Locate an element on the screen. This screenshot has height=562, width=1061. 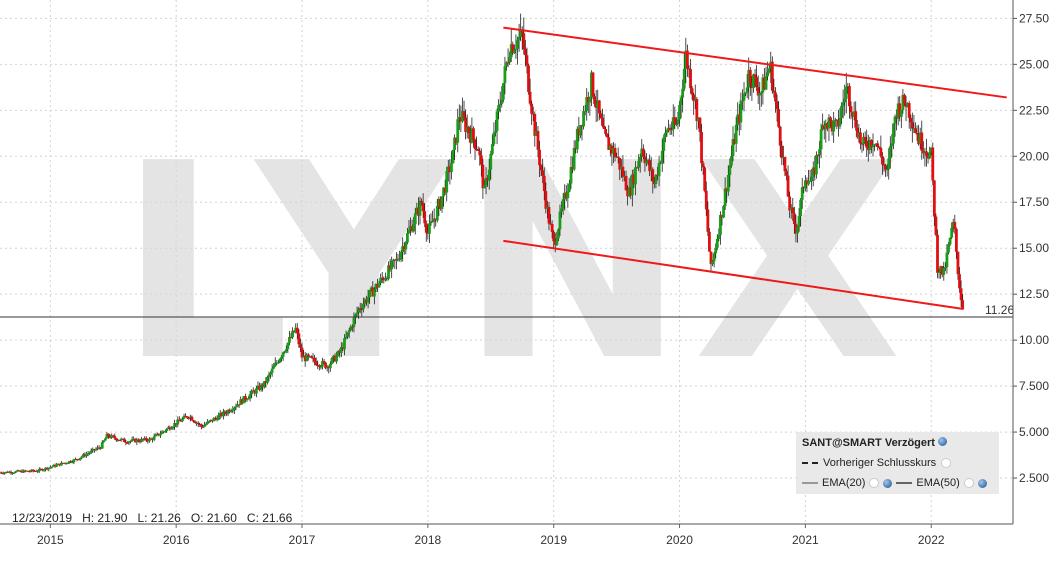
ema50-settings-icon is located at coordinates (982, 483).